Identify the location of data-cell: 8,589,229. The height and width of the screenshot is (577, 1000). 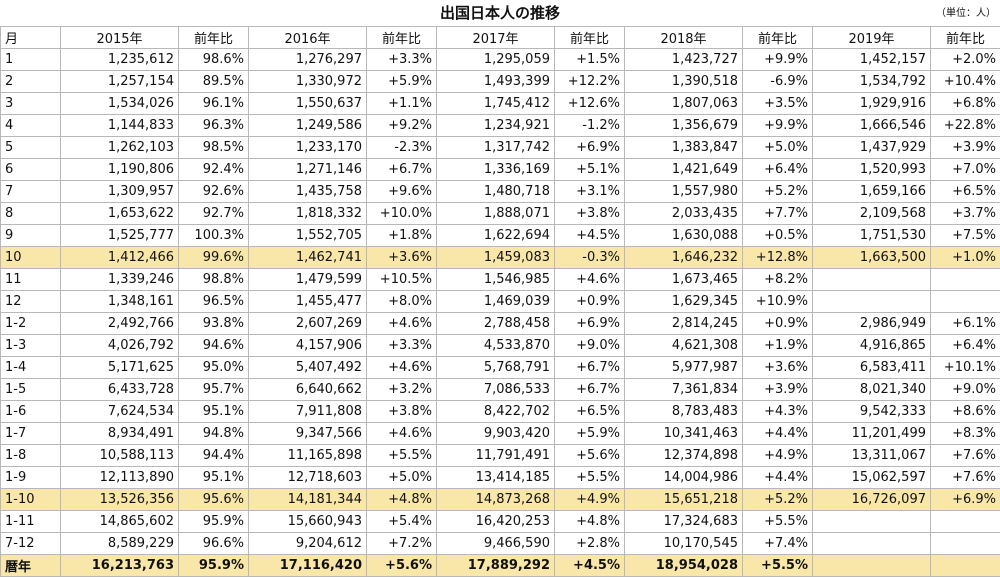
(120, 544).